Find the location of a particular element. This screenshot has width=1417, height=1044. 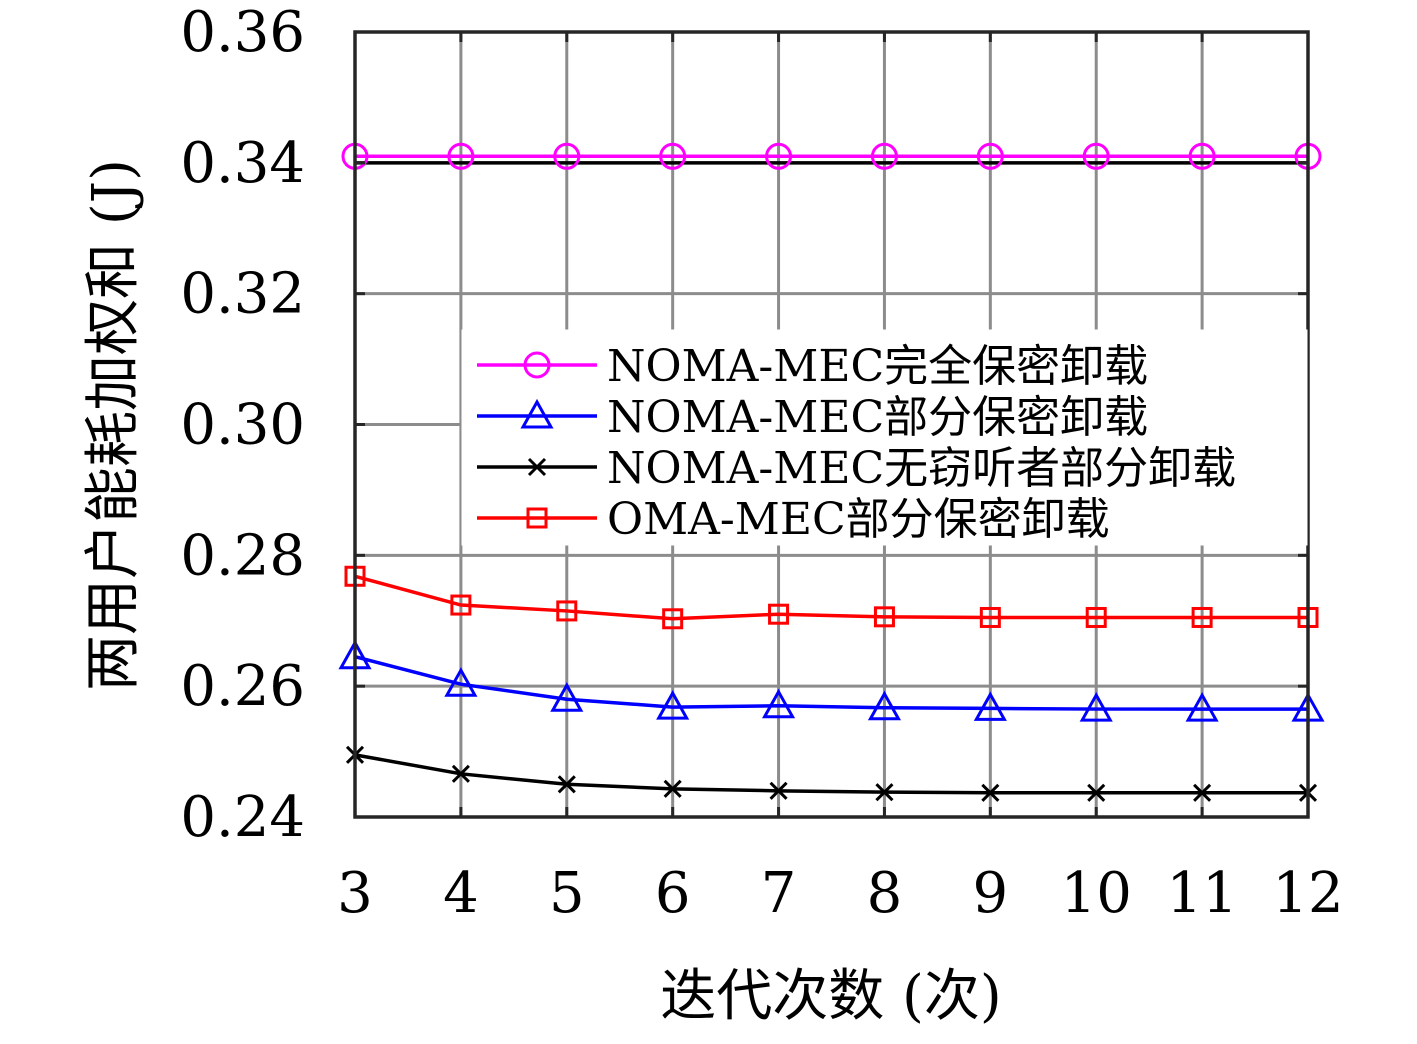

y-tick-label: 0.34 is located at coordinates (242, 163).